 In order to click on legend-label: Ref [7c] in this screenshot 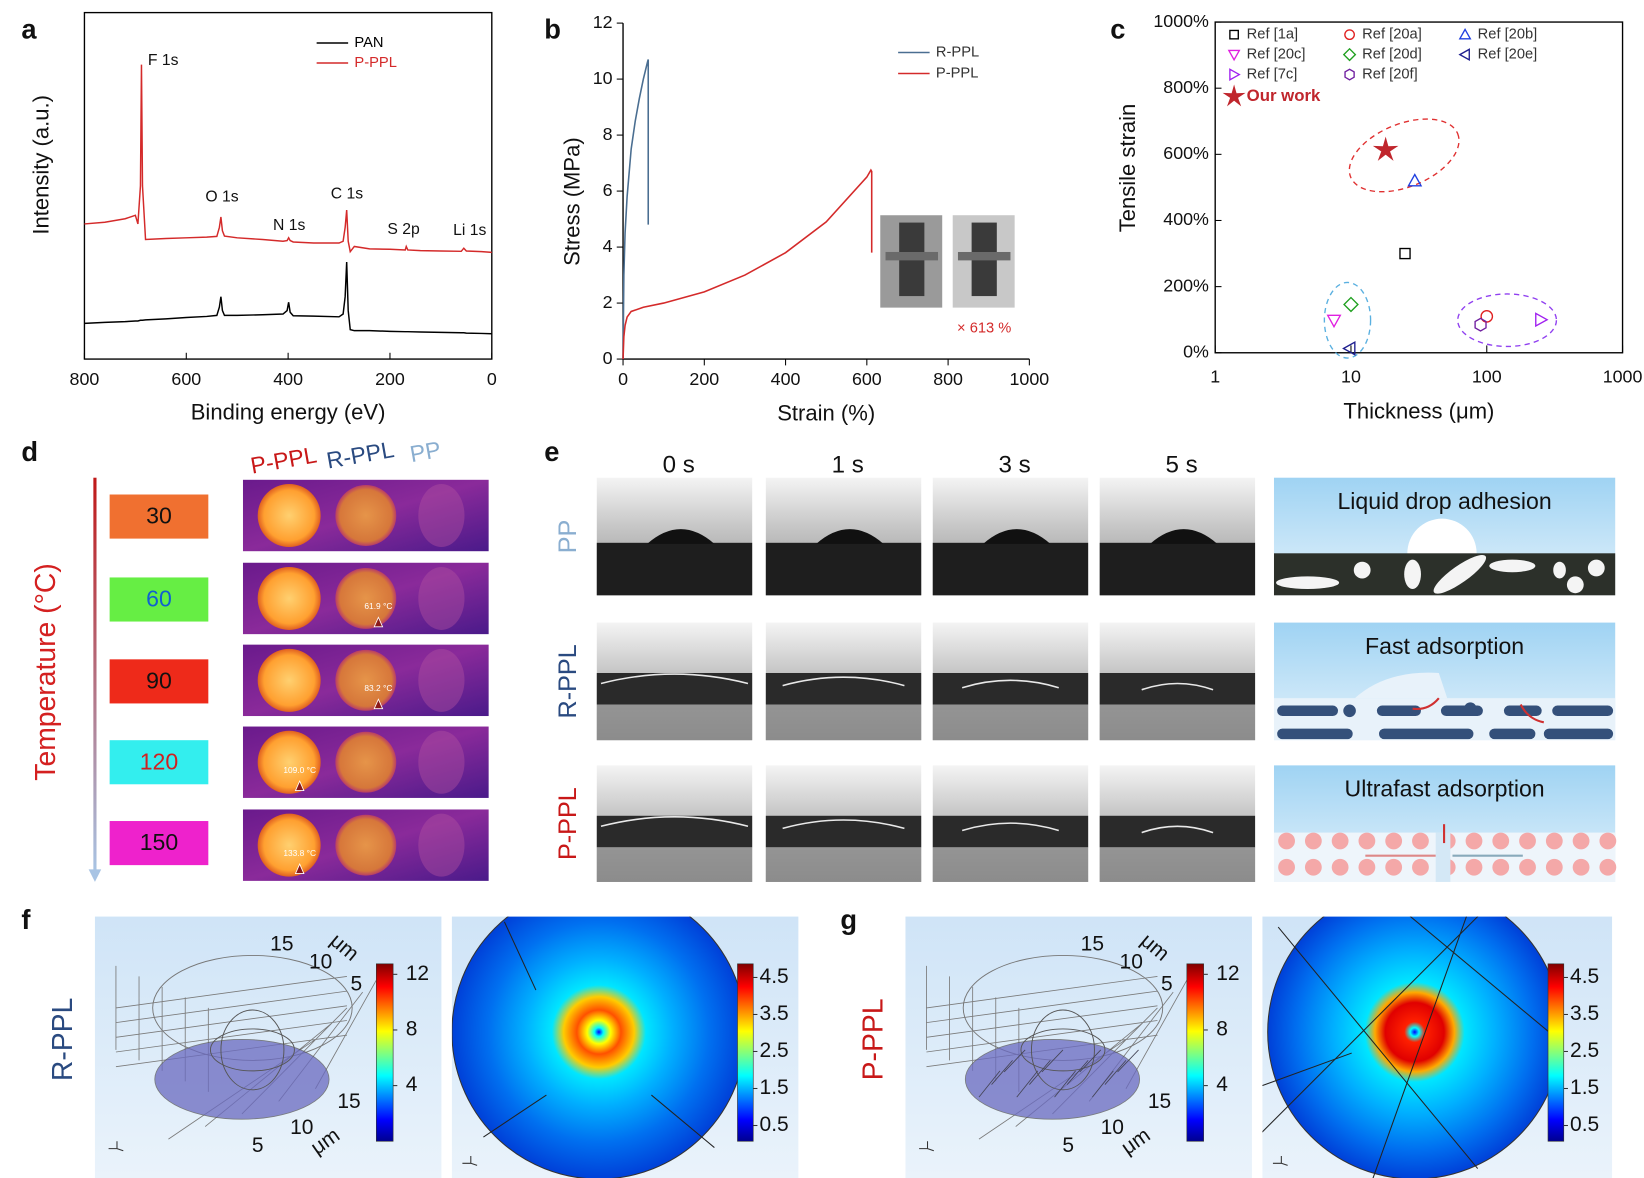, I will do `click(1272, 74)`.